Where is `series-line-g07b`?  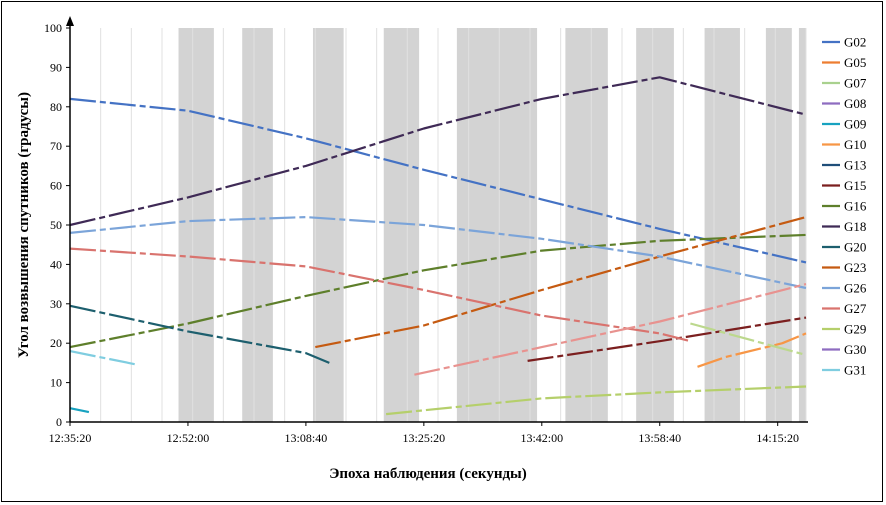 series-line-g07b is located at coordinates (748, 339).